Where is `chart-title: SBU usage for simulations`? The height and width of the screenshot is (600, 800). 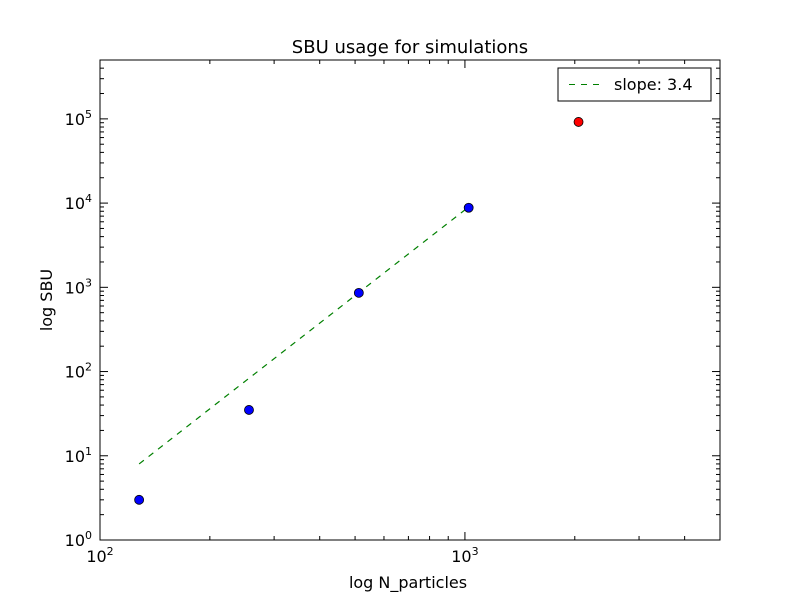
chart-title: SBU usage for simulations is located at coordinates (410, 47).